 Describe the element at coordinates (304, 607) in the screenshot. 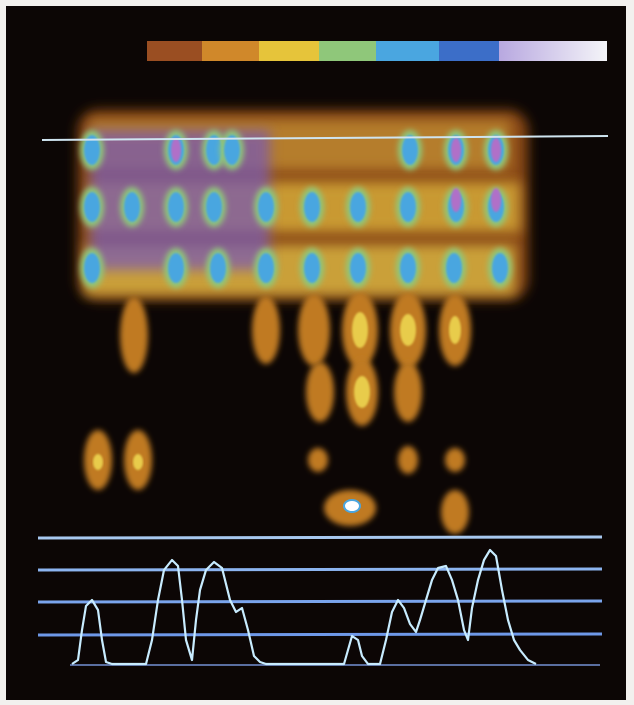

I see `profile-trace` at that location.